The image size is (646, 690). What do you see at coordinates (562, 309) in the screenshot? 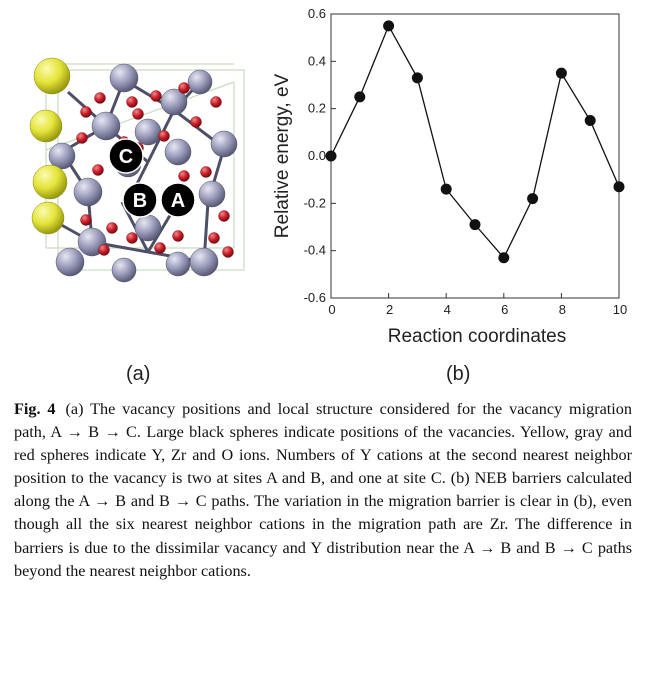
I see `x-tick-label: 8` at bounding box center [562, 309].